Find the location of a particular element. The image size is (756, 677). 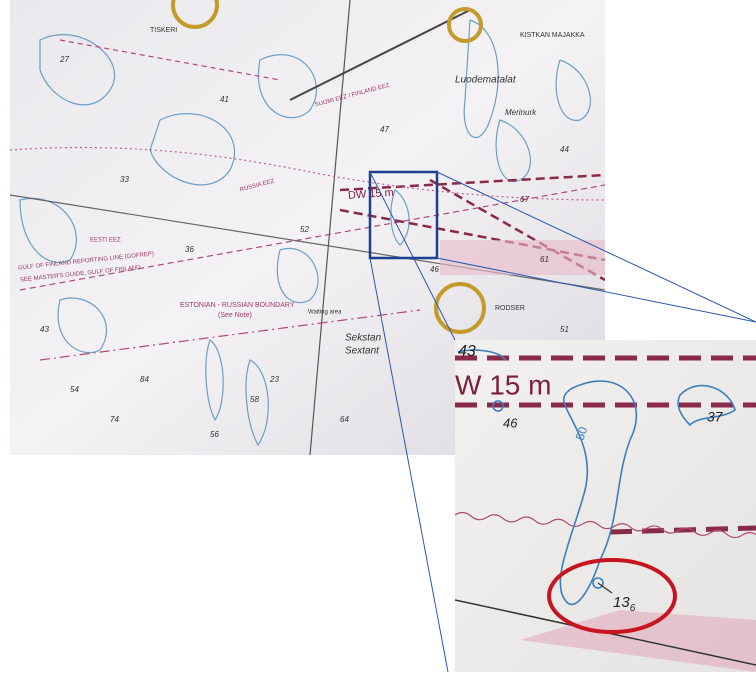

inset-label: W 15 m is located at coordinates (503, 384).